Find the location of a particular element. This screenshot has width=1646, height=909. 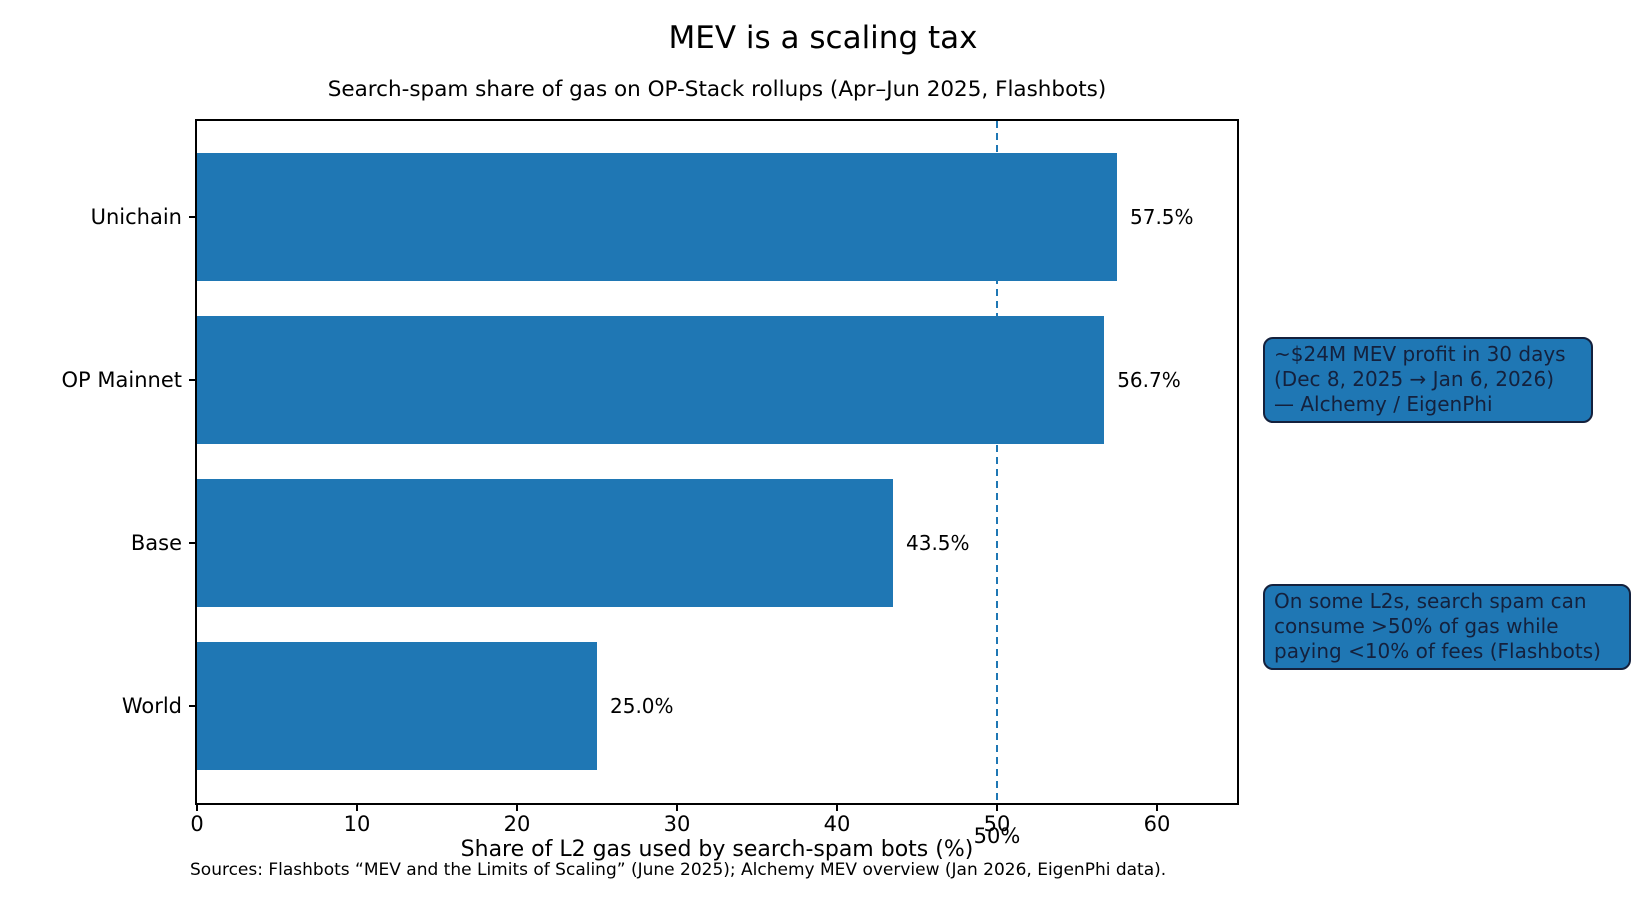

bar-value-label: 25.0% is located at coordinates (642, 706).